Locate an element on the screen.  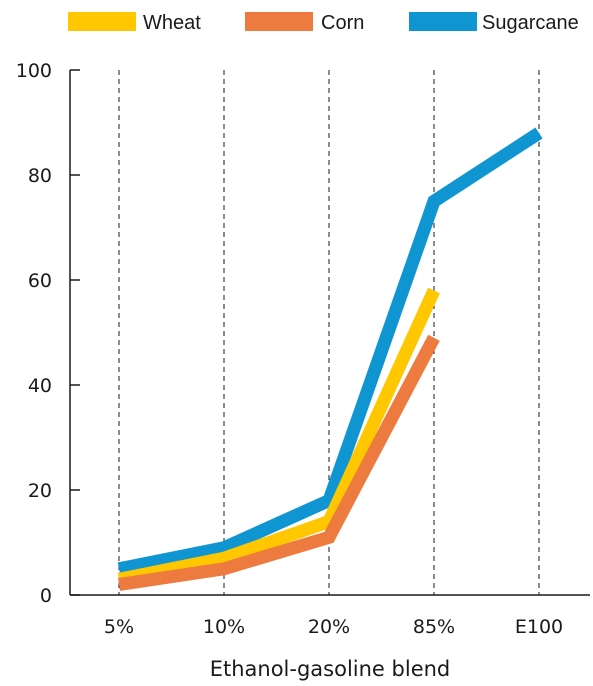
x-tick-label: 85% is located at coordinates (434, 627).